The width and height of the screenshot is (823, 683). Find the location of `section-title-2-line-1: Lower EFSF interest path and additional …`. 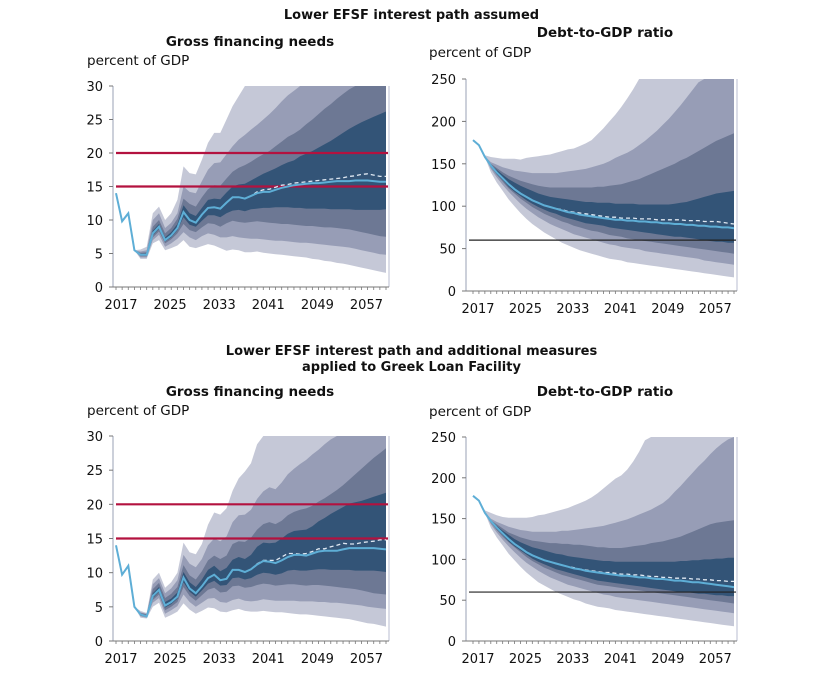

section-title-2-line-1: Lower EFSF interest path and additional … is located at coordinates (411, 351).